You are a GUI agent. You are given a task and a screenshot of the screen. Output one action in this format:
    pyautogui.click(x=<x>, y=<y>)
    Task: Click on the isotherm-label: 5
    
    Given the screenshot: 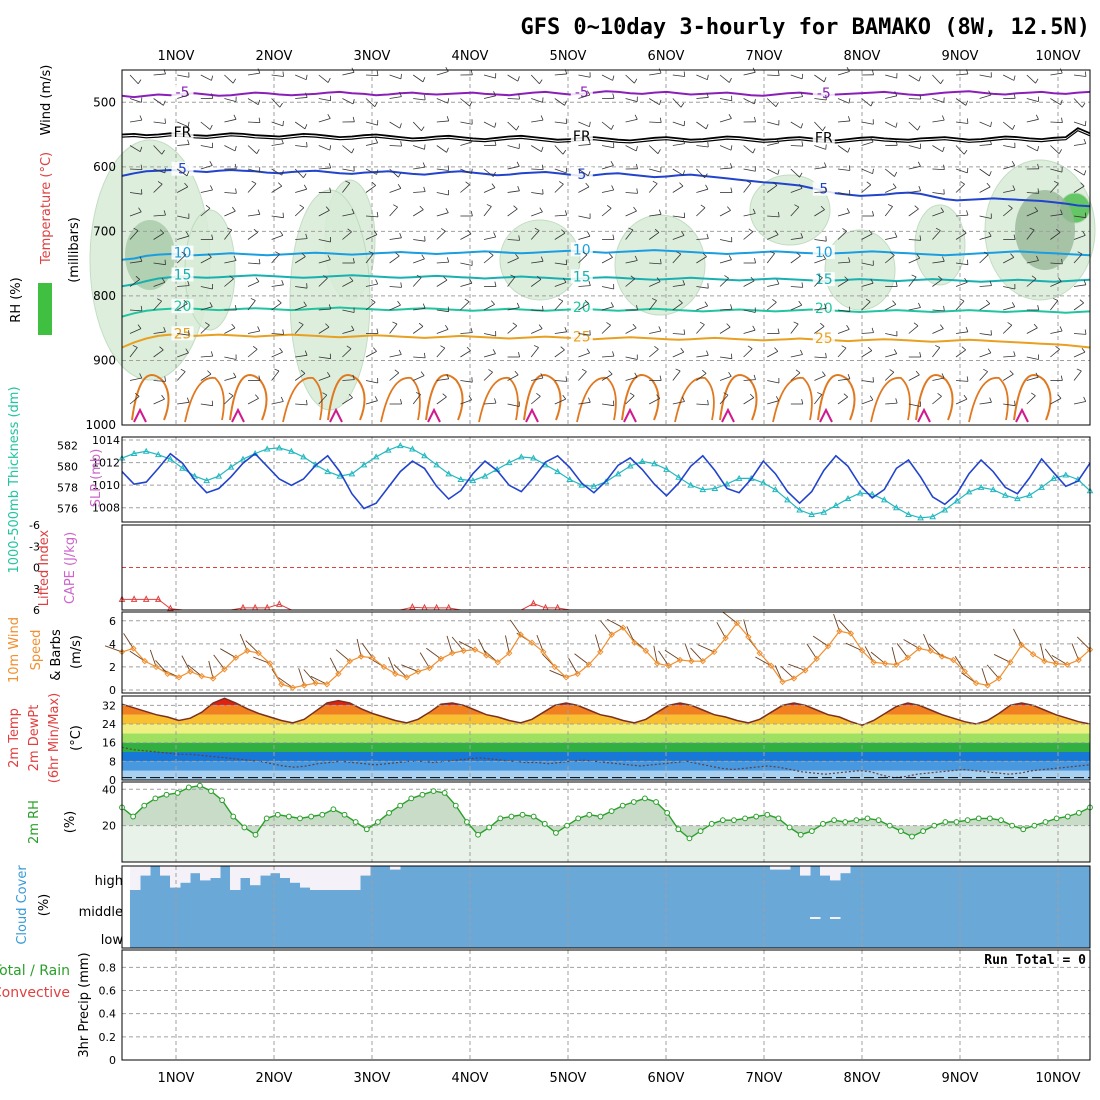 What is the action you would take?
    pyautogui.click(x=182, y=170)
    